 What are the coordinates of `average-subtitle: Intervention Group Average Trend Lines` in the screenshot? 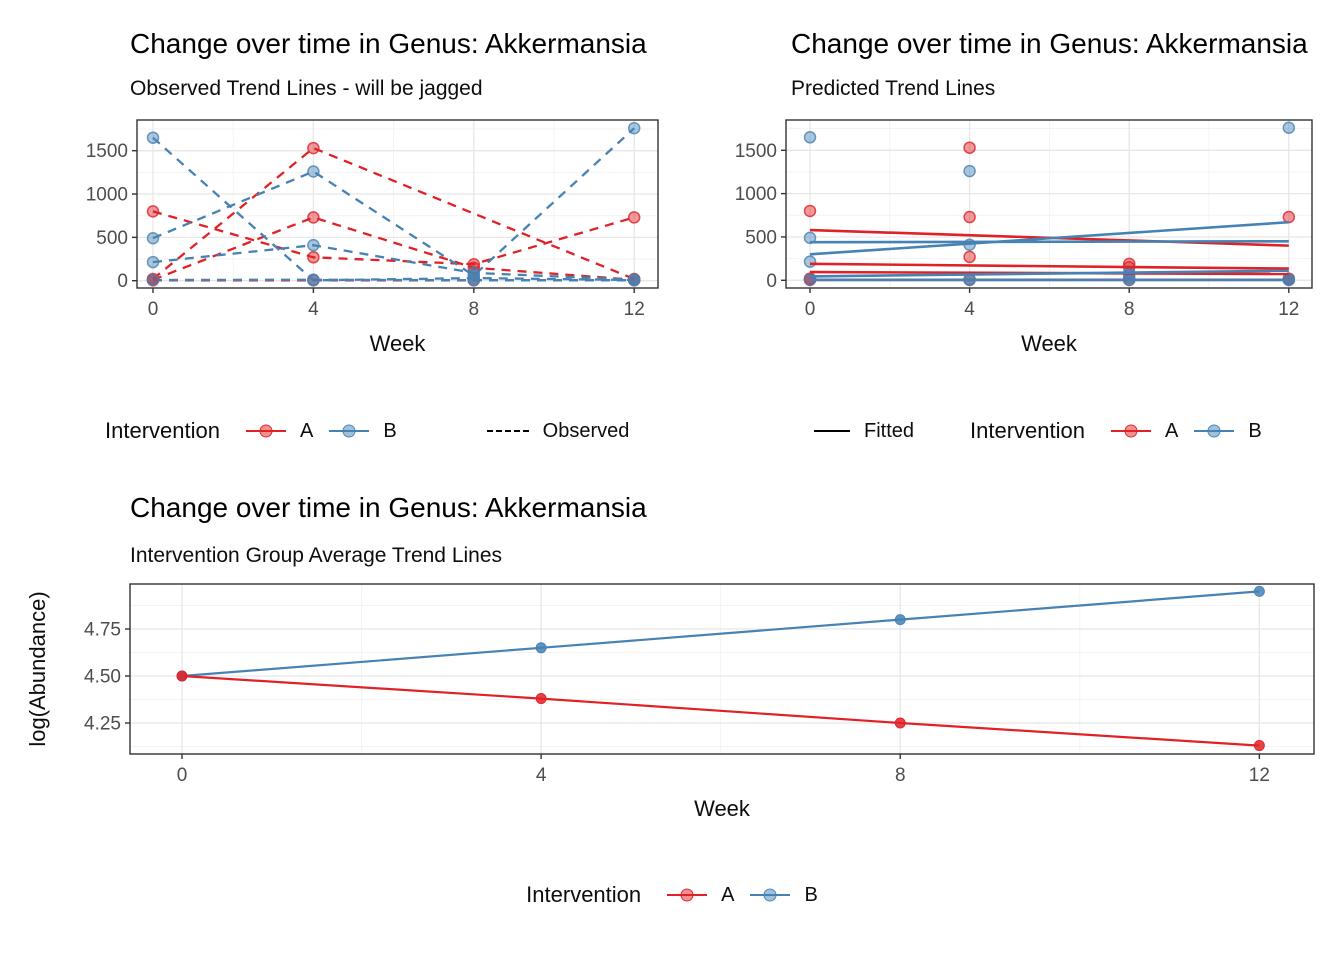 It's located at (316, 555).